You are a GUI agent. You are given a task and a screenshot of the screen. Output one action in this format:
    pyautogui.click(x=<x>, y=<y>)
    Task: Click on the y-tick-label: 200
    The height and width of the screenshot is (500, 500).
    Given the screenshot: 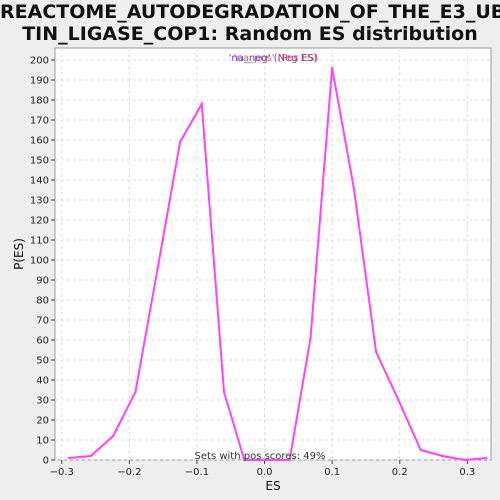 What is the action you would take?
    pyautogui.click(x=39, y=61)
    